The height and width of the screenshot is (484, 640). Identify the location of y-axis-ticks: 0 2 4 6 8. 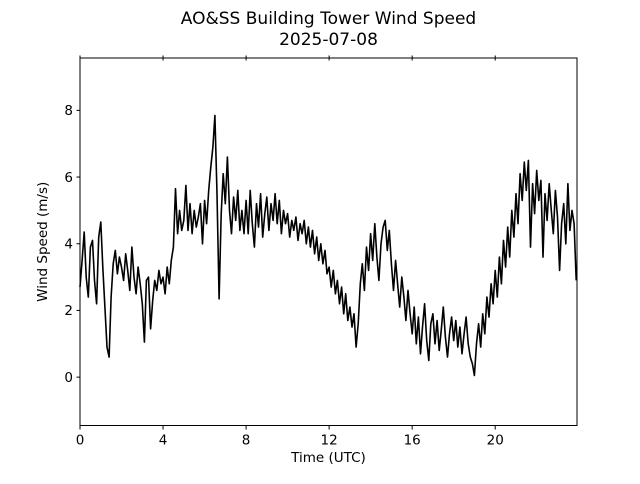
(72, 244).